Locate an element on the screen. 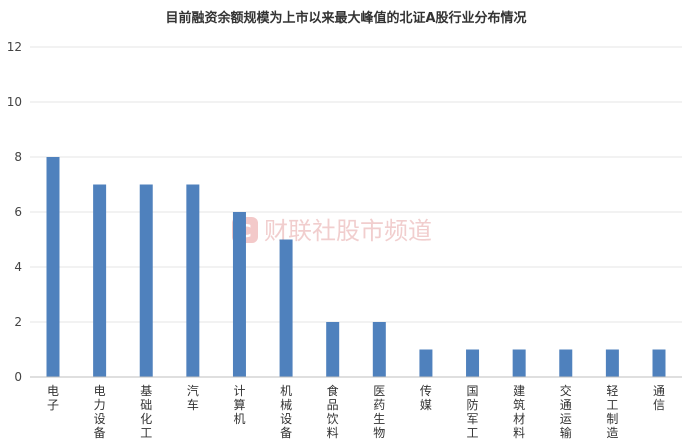 This screenshot has width=692, height=442. x-category-label: 电力设备 is located at coordinates (100, 412).